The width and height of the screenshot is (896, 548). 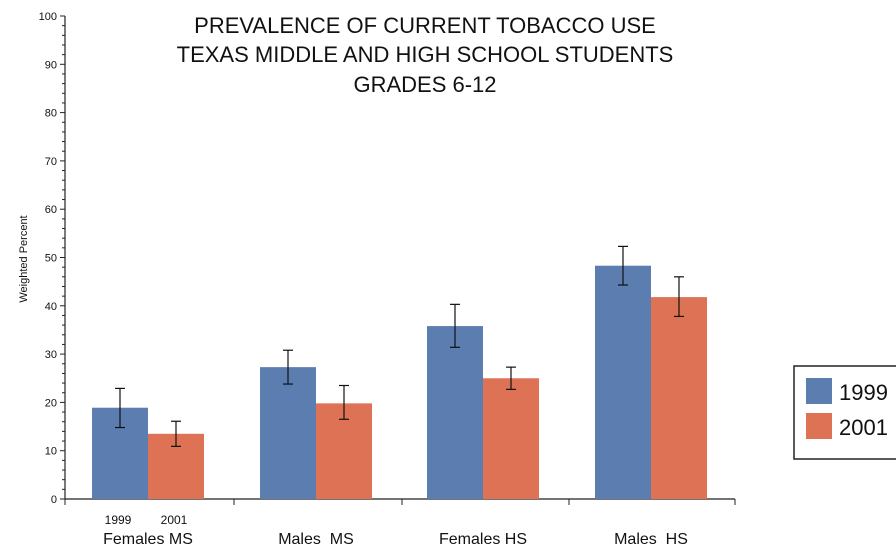 What do you see at coordinates (148, 539) in the screenshot?
I see `category-label: Females MS` at bounding box center [148, 539].